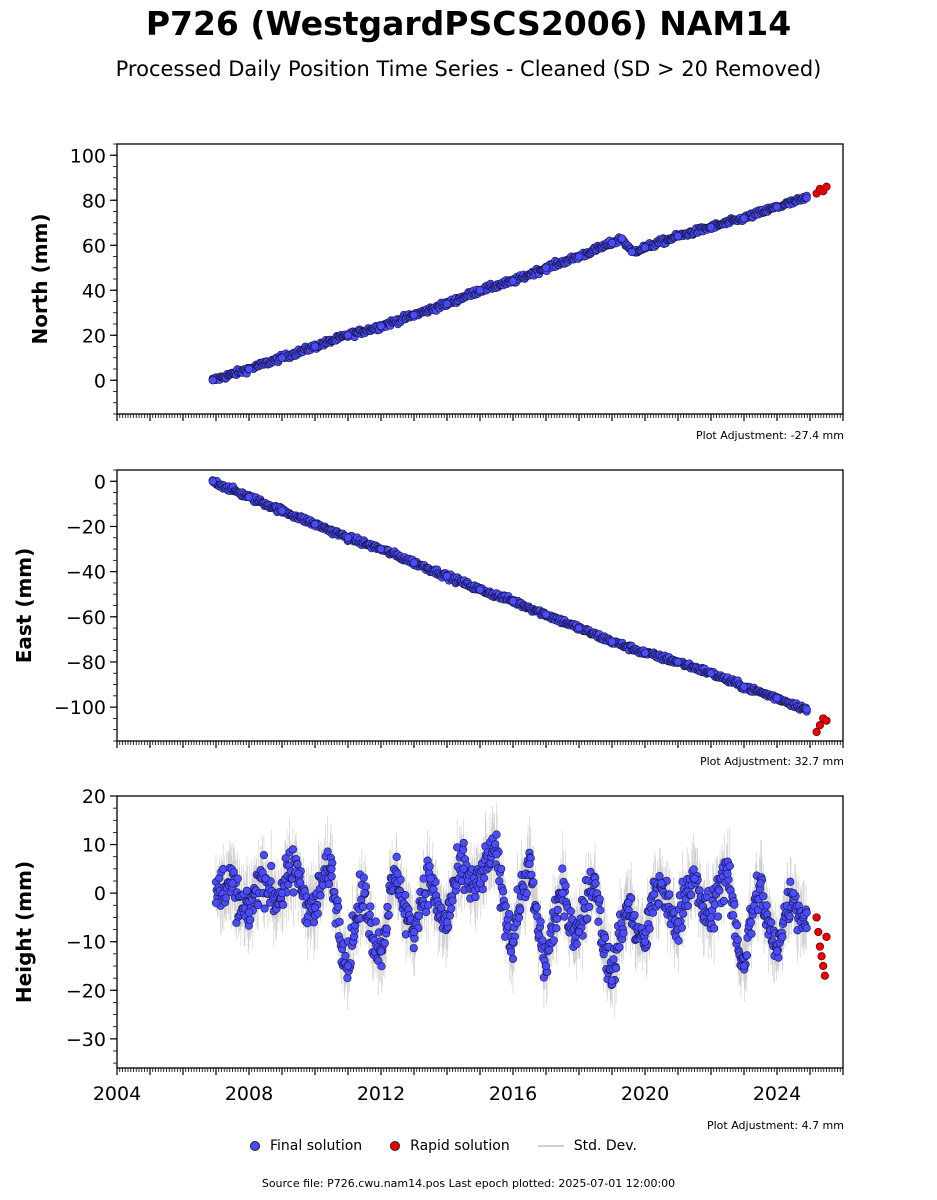 The image size is (937, 1200). I want to click on legend-stddev: Std. Dev., so click(587, 1146).